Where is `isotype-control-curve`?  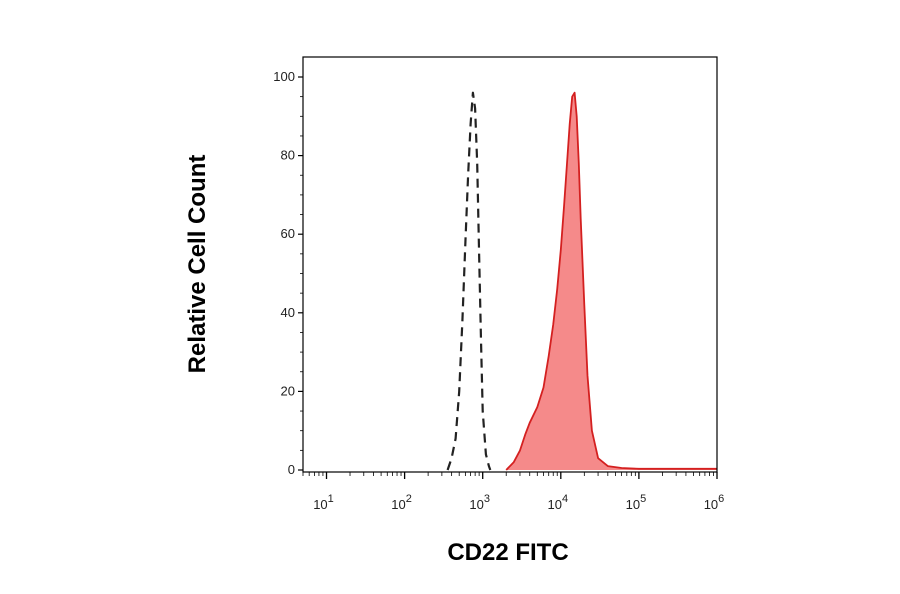
isotype-control-curve is located at coordinates (469, 281).